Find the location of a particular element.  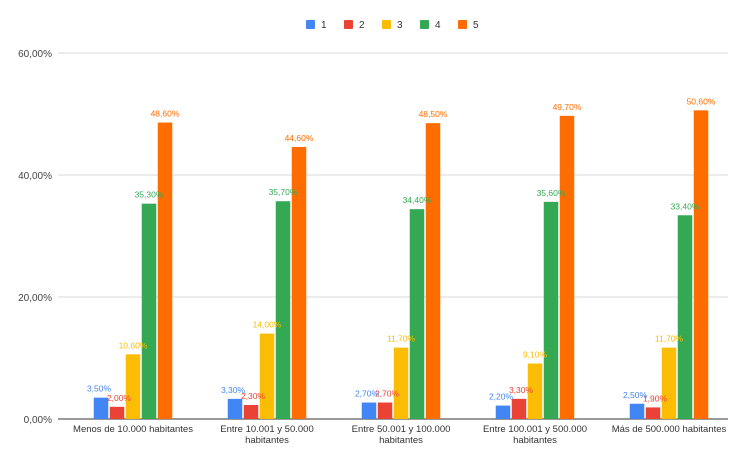

legend-label: 2 is located at coordinates (362, 25).